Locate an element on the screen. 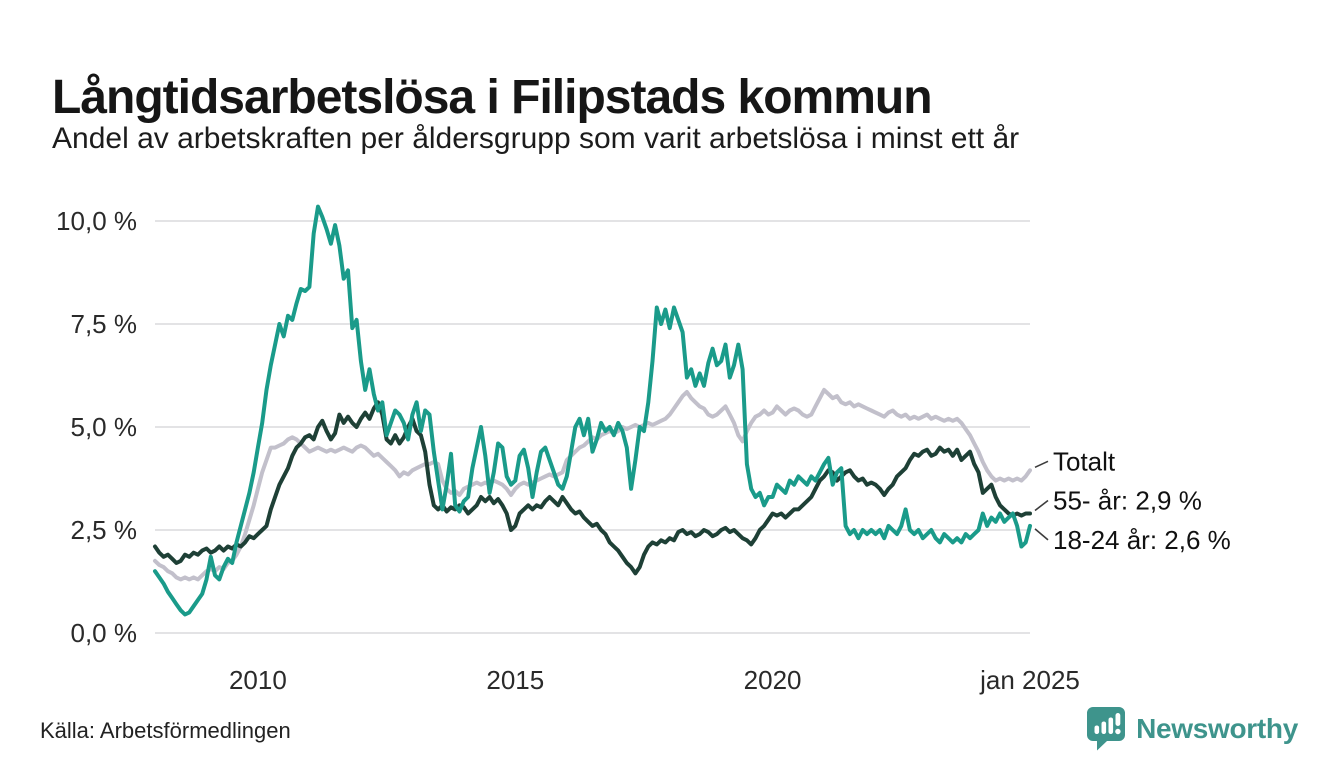 Image resolution: width=1340 pixels, height=780 pixels. x-axis-tick-label: 2010 is located at coordinates (258, 680).